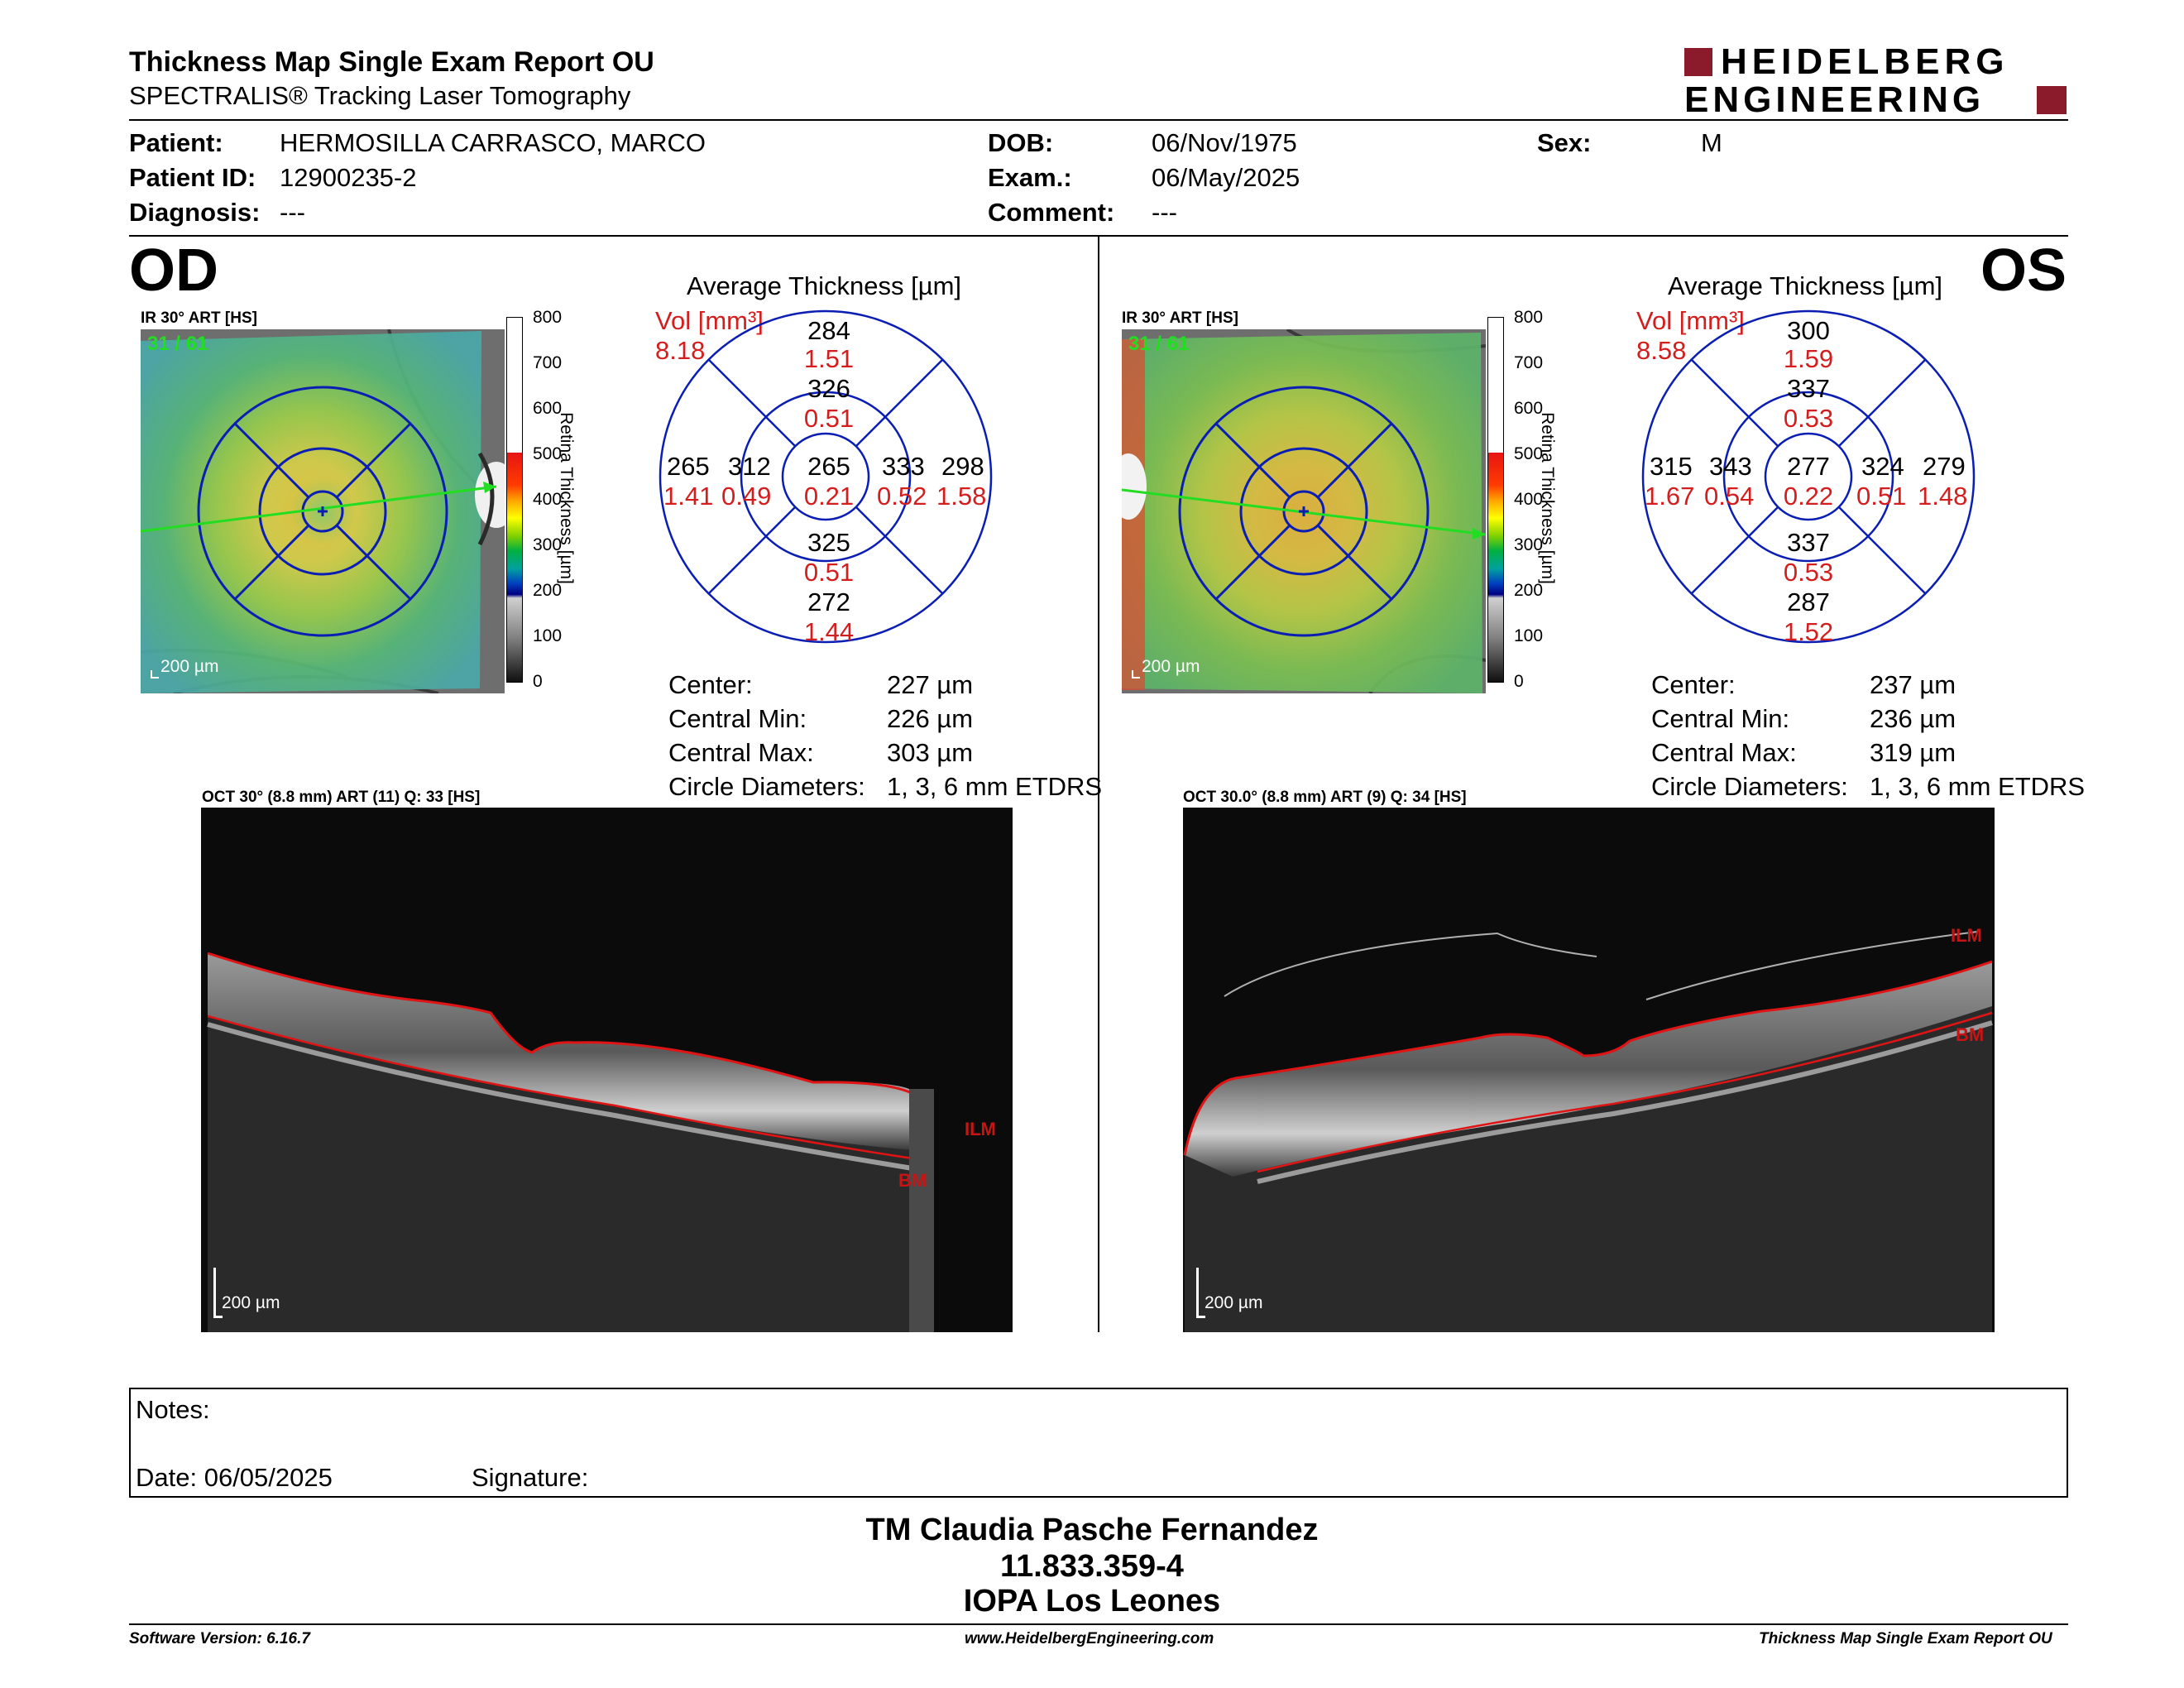  Describe the element at coordinates (1136, 674) in the screenshot. I see `os-scale-icon` at that location.